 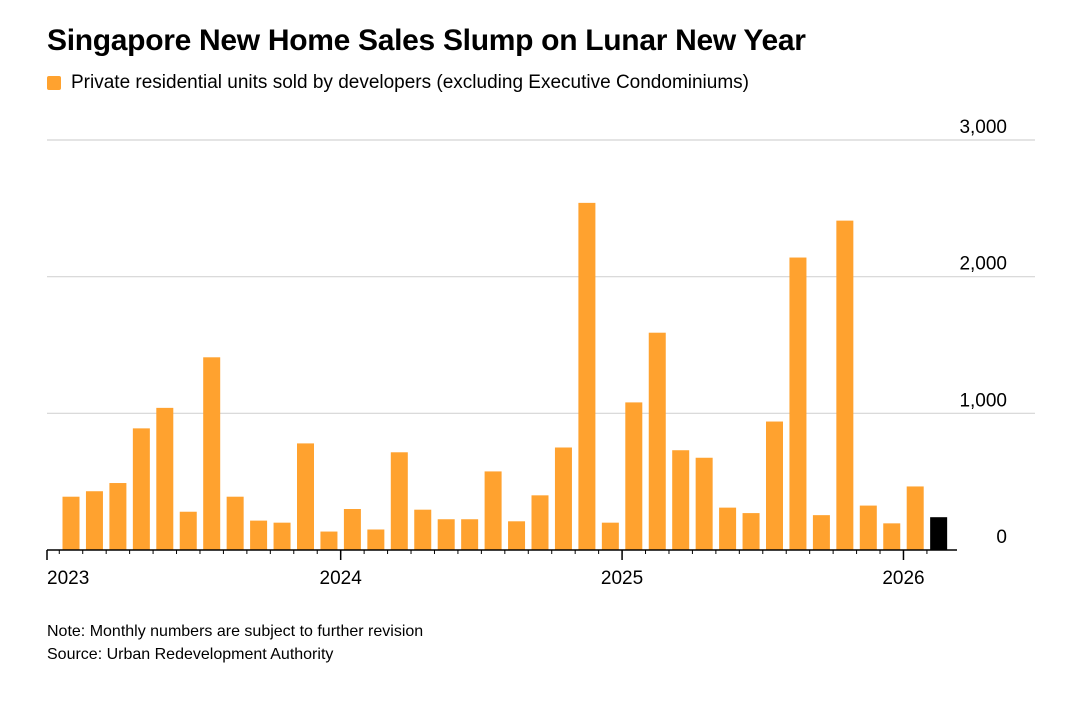 What do you see at coordinates (68, 578) in the screenshot?
I see `x-tick-label-2023: 2023` at bounding box center [68, 578].